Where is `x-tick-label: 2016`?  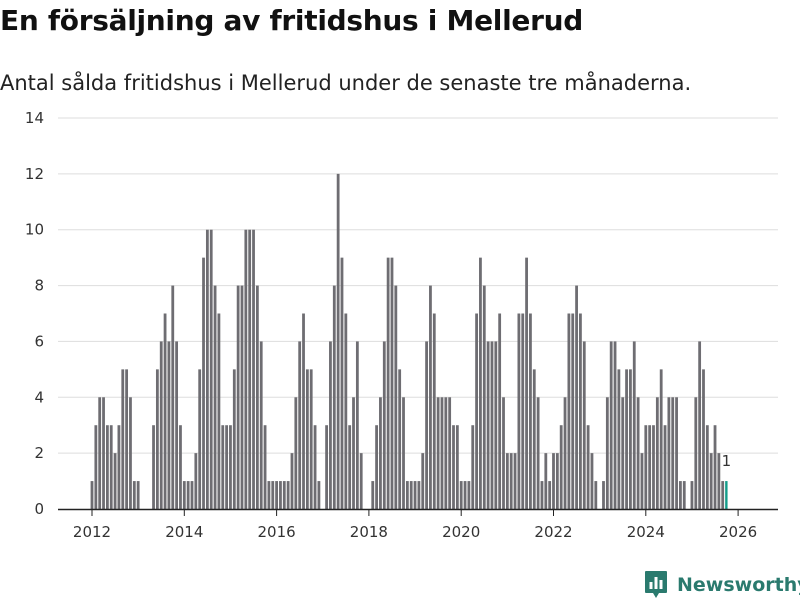
x-tick-label: 2016 is located at coordinates (277, 532).